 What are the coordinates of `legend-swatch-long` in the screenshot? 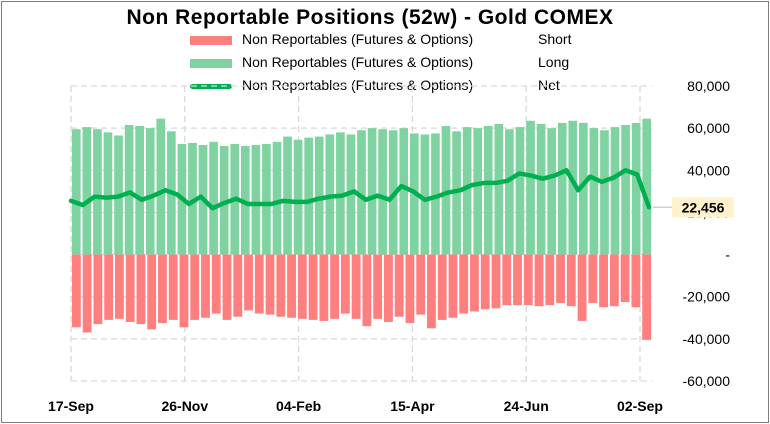 It's located at (211, 63).